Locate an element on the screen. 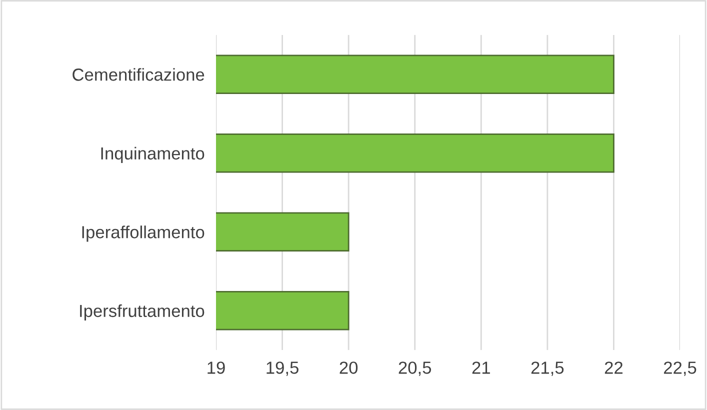 The height and width of the screenshot is (410, 707). y-tick-label: Inquinamento is located at coordinates (152, 155).